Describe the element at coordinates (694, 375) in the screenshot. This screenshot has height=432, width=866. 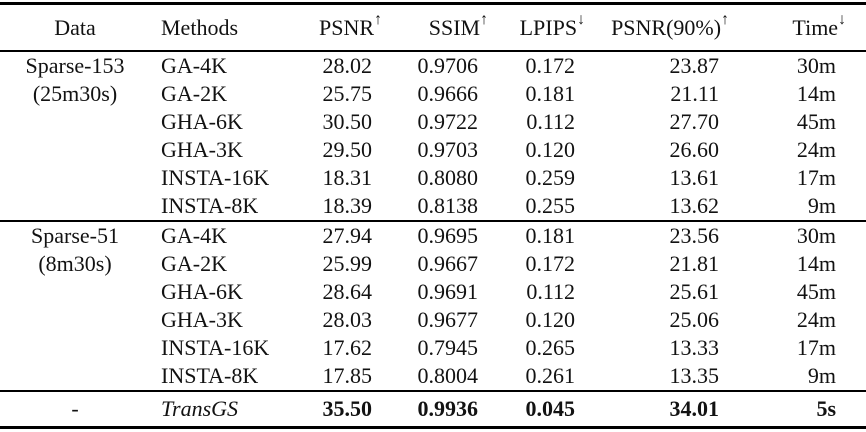
I see `psnr90-cell: 13.35` at that location.